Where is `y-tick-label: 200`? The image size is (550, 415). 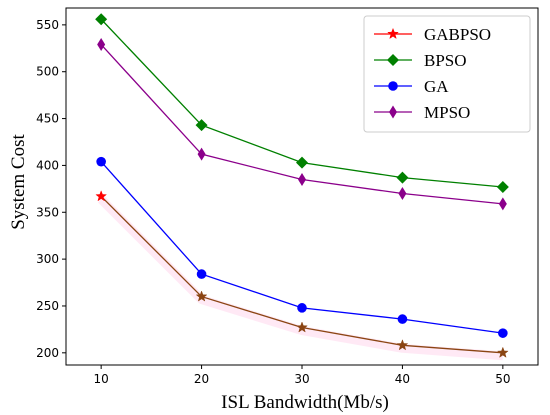
y-tick-label: 200 is located at coordinates (47, 353).